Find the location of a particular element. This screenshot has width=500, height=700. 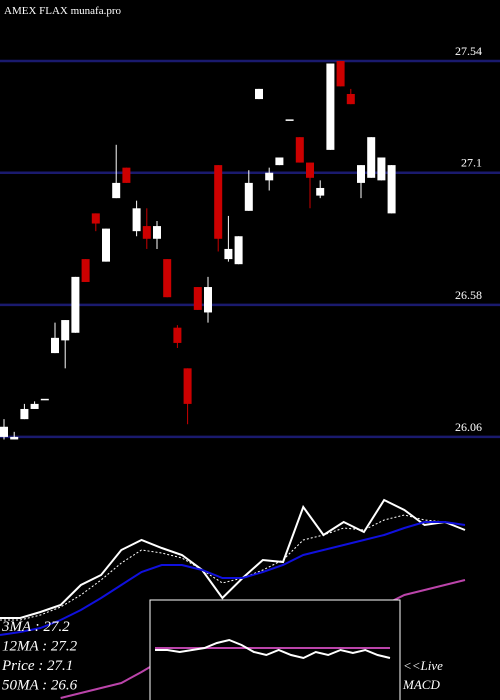

legend-label: 50MA : 26.6 is located at coordinates (40, 686).